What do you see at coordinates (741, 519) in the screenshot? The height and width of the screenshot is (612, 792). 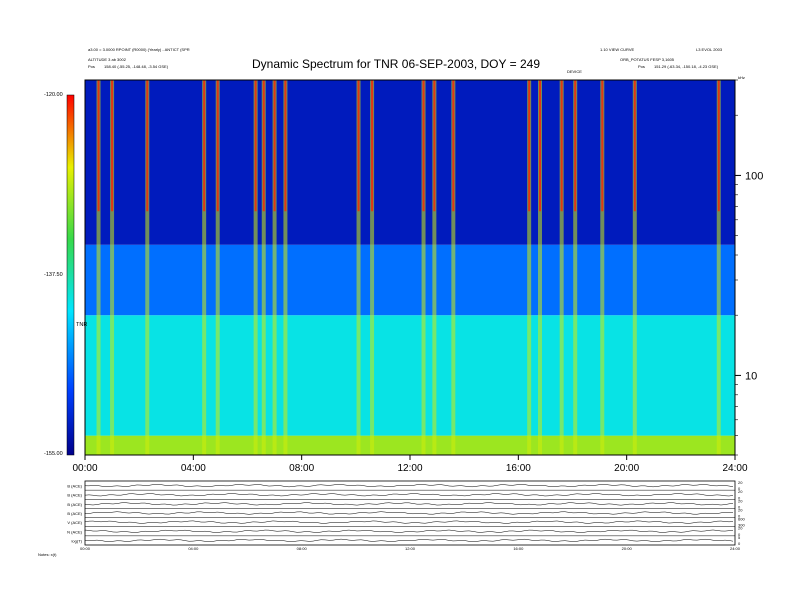 I see `stack-tick-label: 600` at bounding box center [741, 519].